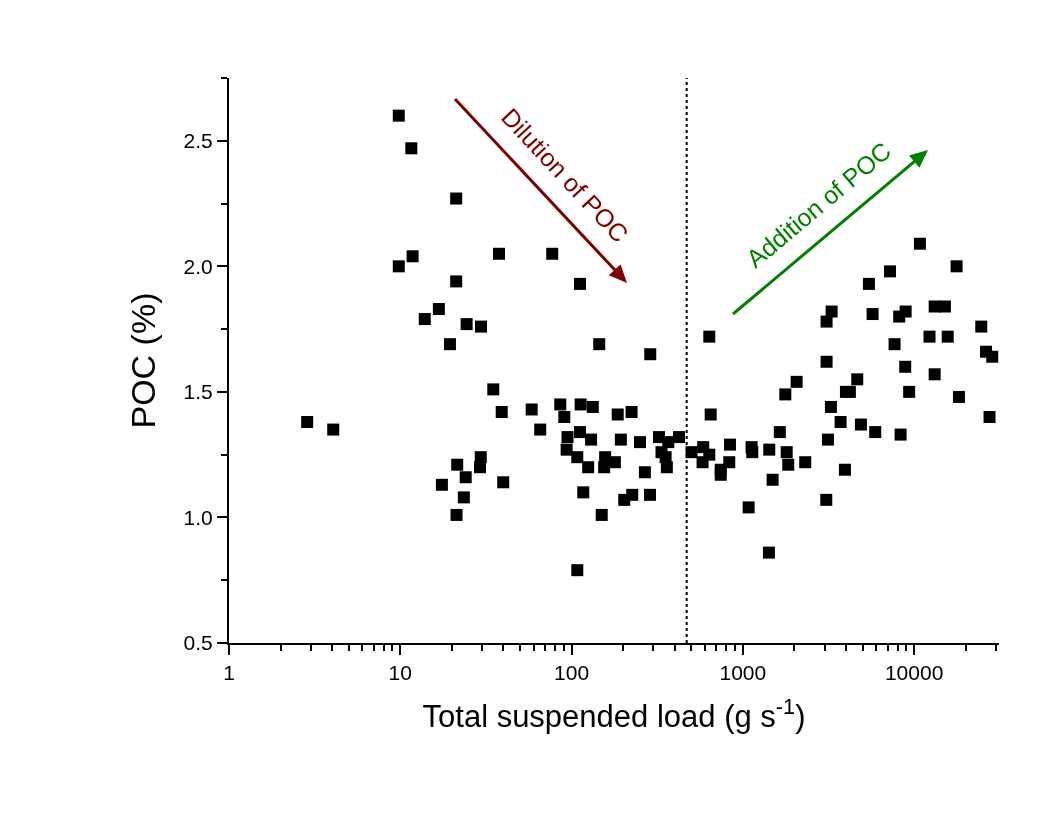 The width and height of the screenshot is (1050, 817). Describe the element at coordinates (614, 713) in the screenshot. I see `x-axis-title: Total suspended load (g s$^{-1}$)` at that location.